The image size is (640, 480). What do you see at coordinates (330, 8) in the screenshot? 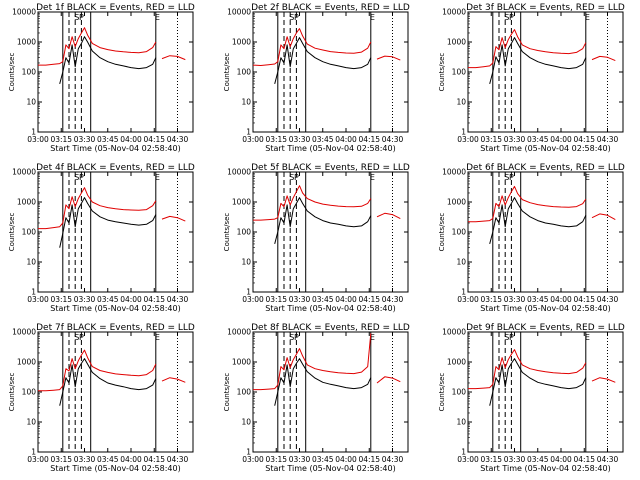
I see `panel-title: Det 2f BLACK = Events, RED = LLD` at bounding box center [330, 8].